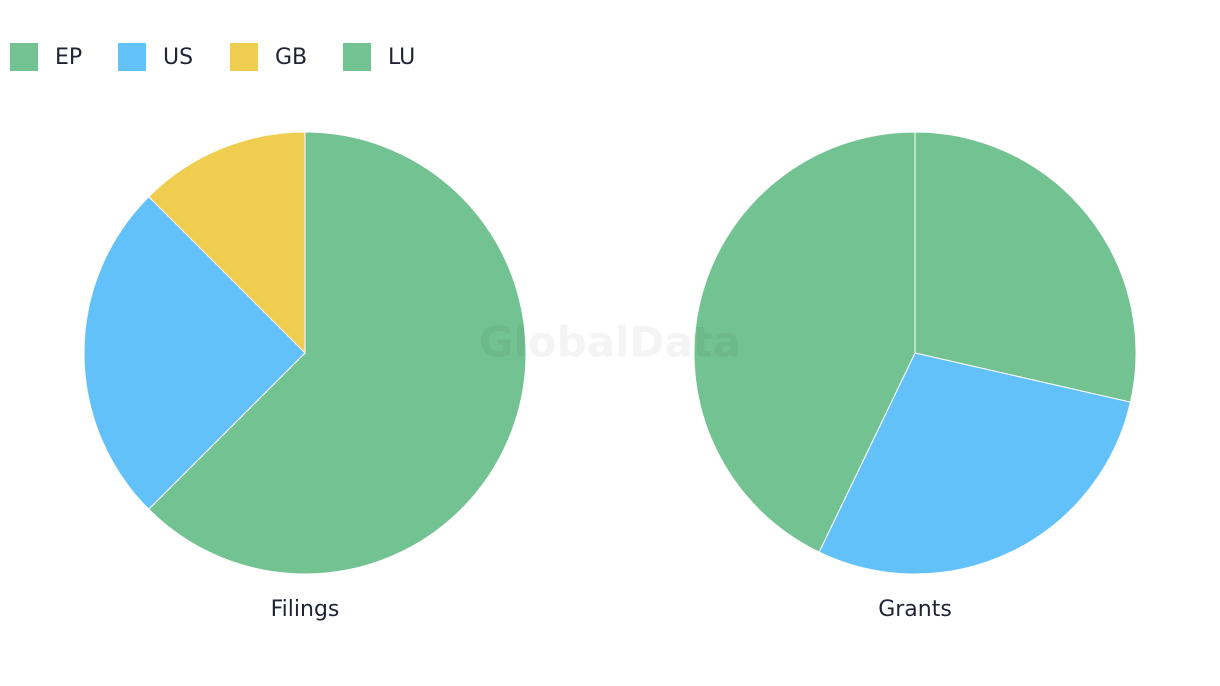  What do you see at coordinates (610, 342) in the screenshot?
I see `watermark: GlobalData` at bounding box center [610, 342].